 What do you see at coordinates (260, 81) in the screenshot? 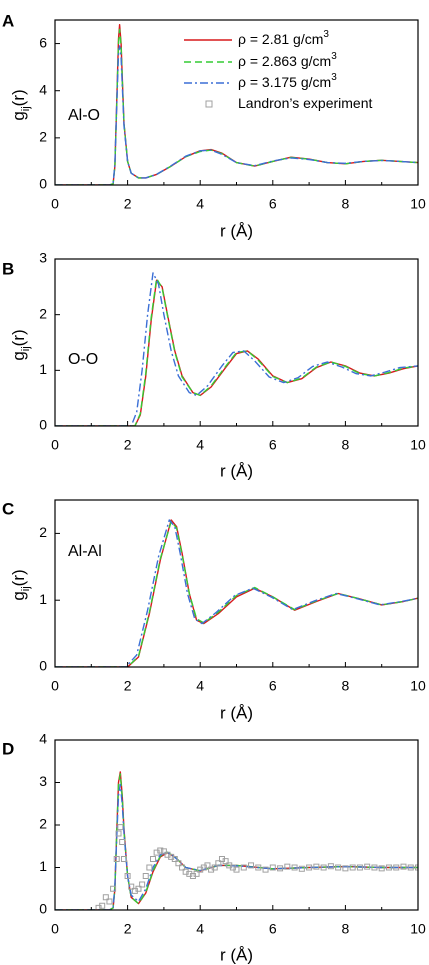
I see `legend-entry: ρ = 3.175 g/cm3` at bounding box center [260, 81].